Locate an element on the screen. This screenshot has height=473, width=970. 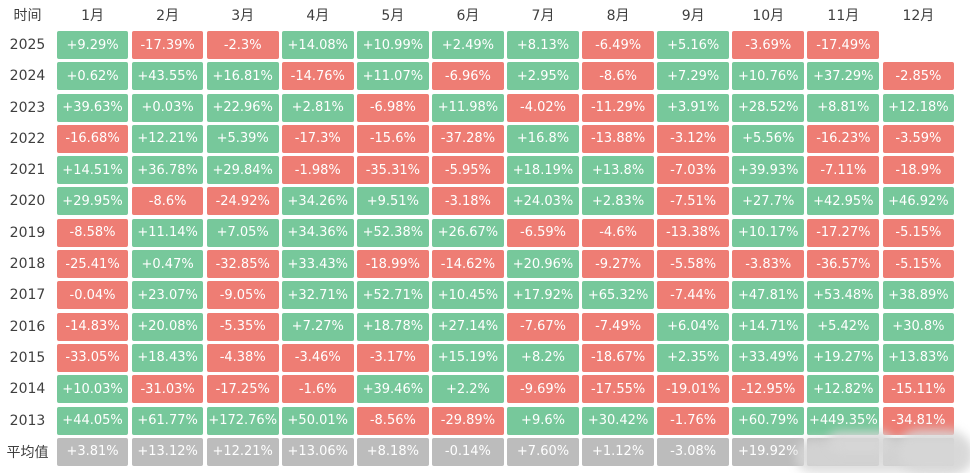
month-header-4: 4月 is located at coordinates (318, 16).